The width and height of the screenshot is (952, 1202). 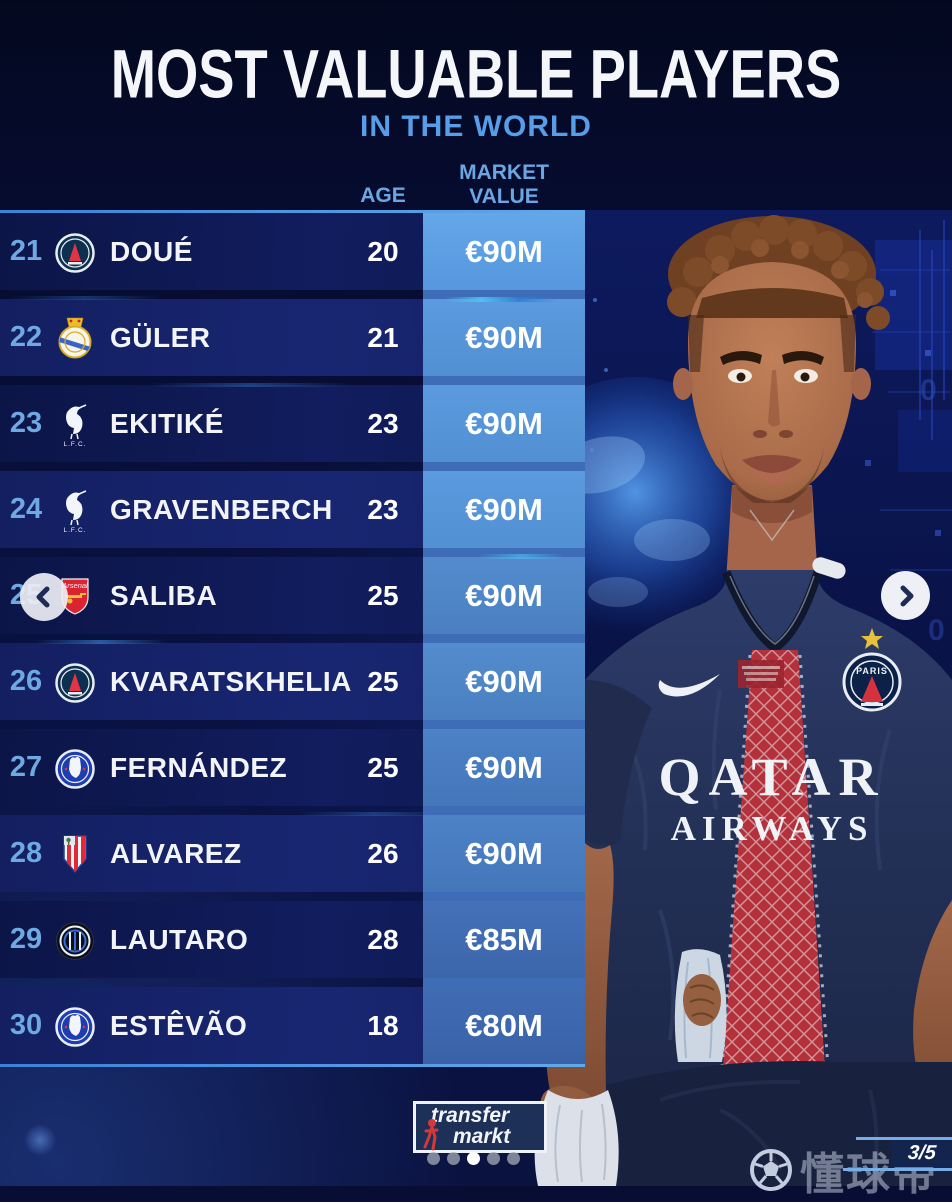 What do you see at coordinates (292, 337) in the screenshot?
I see `table-row-22: 22 GÜLER 21 €90M` at bounding box center [292, 337].